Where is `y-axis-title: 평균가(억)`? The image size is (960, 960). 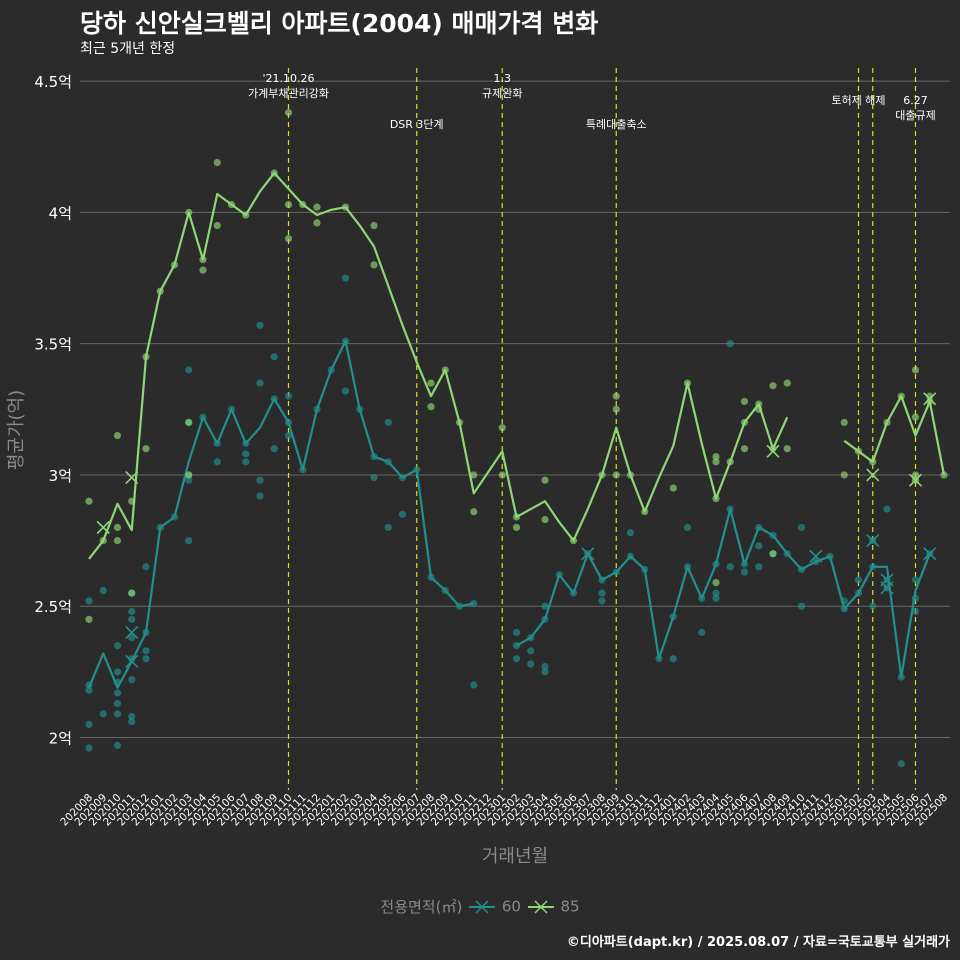
y-axis-title: 평균가(억) is located at coordinates (16, 430).